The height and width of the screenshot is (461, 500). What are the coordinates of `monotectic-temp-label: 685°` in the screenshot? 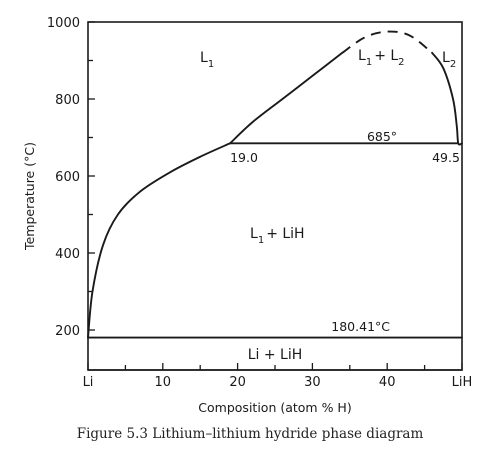 It's located at (382, 136).